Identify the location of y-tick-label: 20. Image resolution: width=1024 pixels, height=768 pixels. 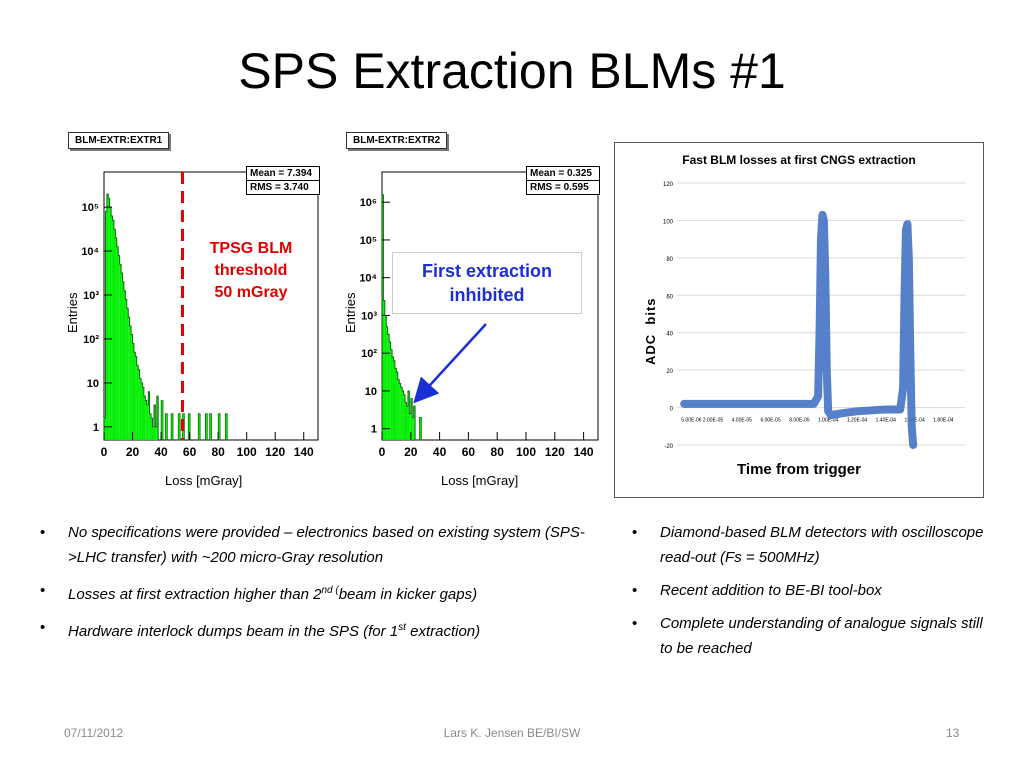
(669, 372).